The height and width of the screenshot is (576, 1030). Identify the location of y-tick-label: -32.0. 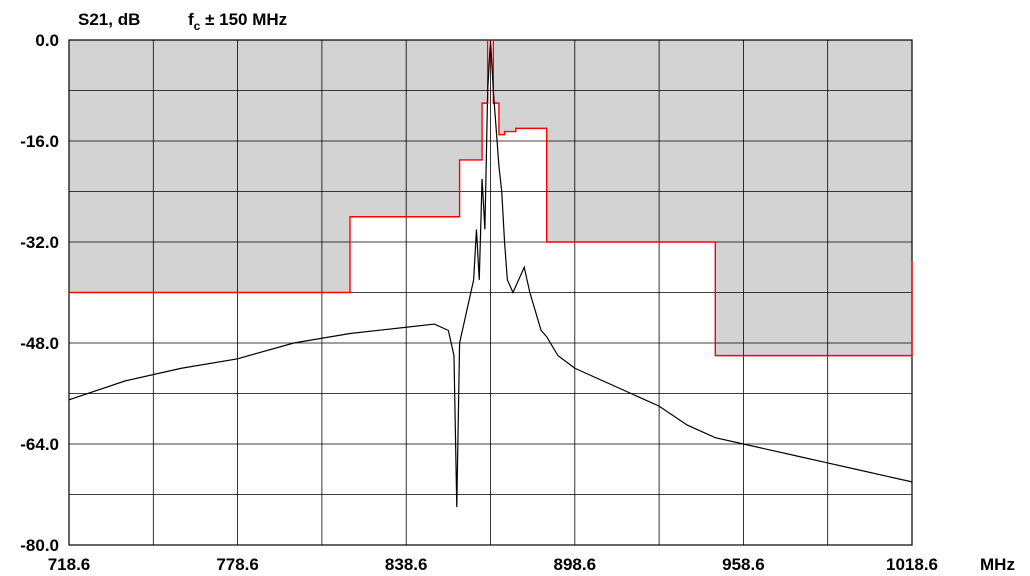
(39, 242).